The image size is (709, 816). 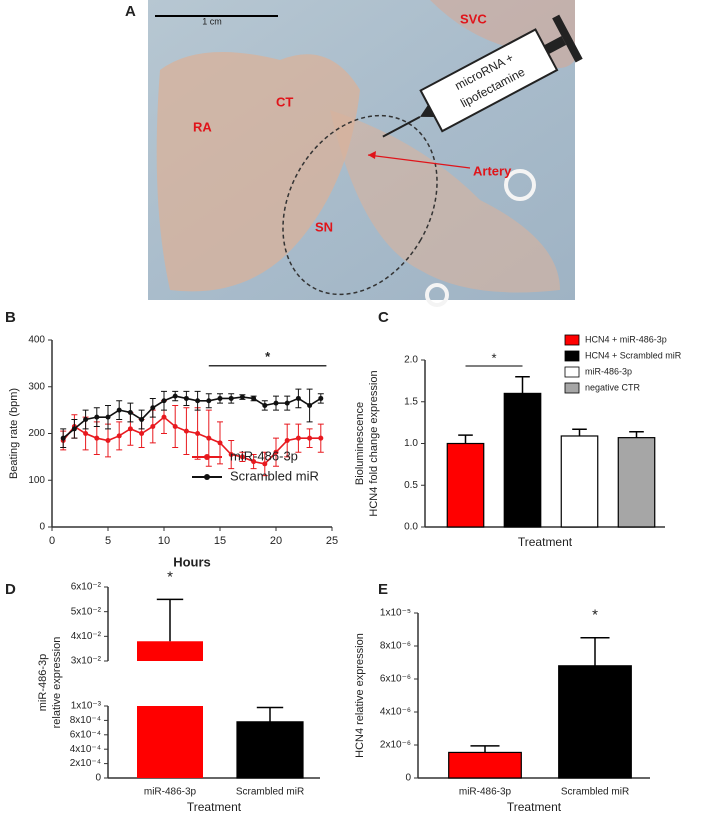 What do you see at coordinates (383, 589) in the screenshot?
I see `panel-label: E` at bounding box center [383, 589].